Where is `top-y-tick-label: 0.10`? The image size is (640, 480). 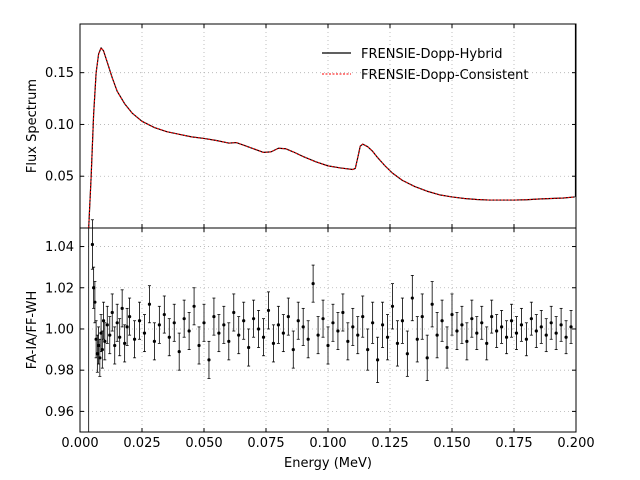 top-y-tick-label: 0.10 is located at coordinates (59, 125).